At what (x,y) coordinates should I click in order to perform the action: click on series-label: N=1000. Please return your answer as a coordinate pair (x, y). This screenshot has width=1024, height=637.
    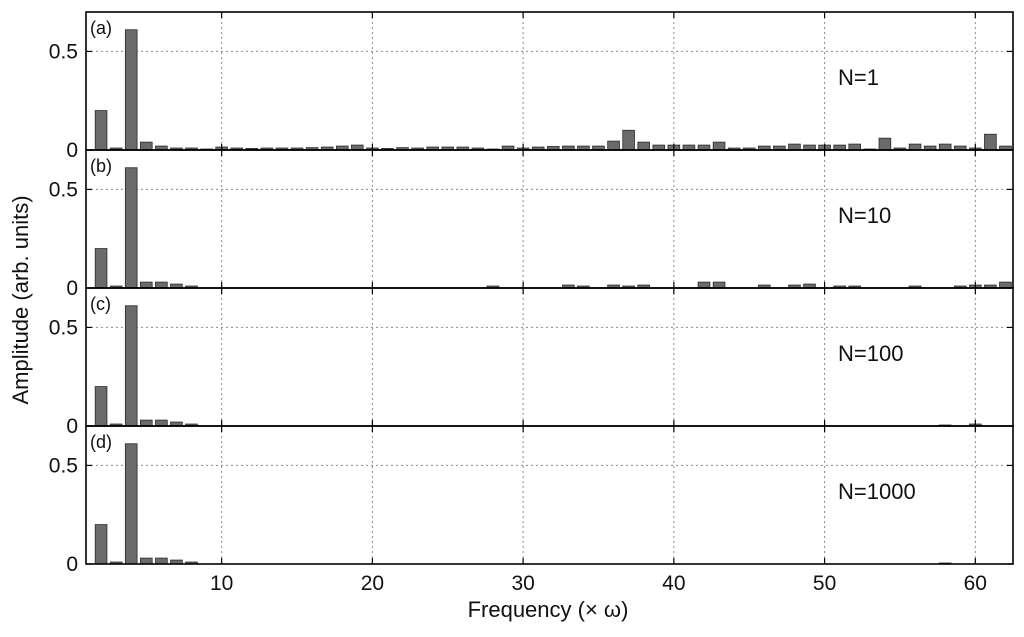
    Looking at the image, I should click on (877, 491).